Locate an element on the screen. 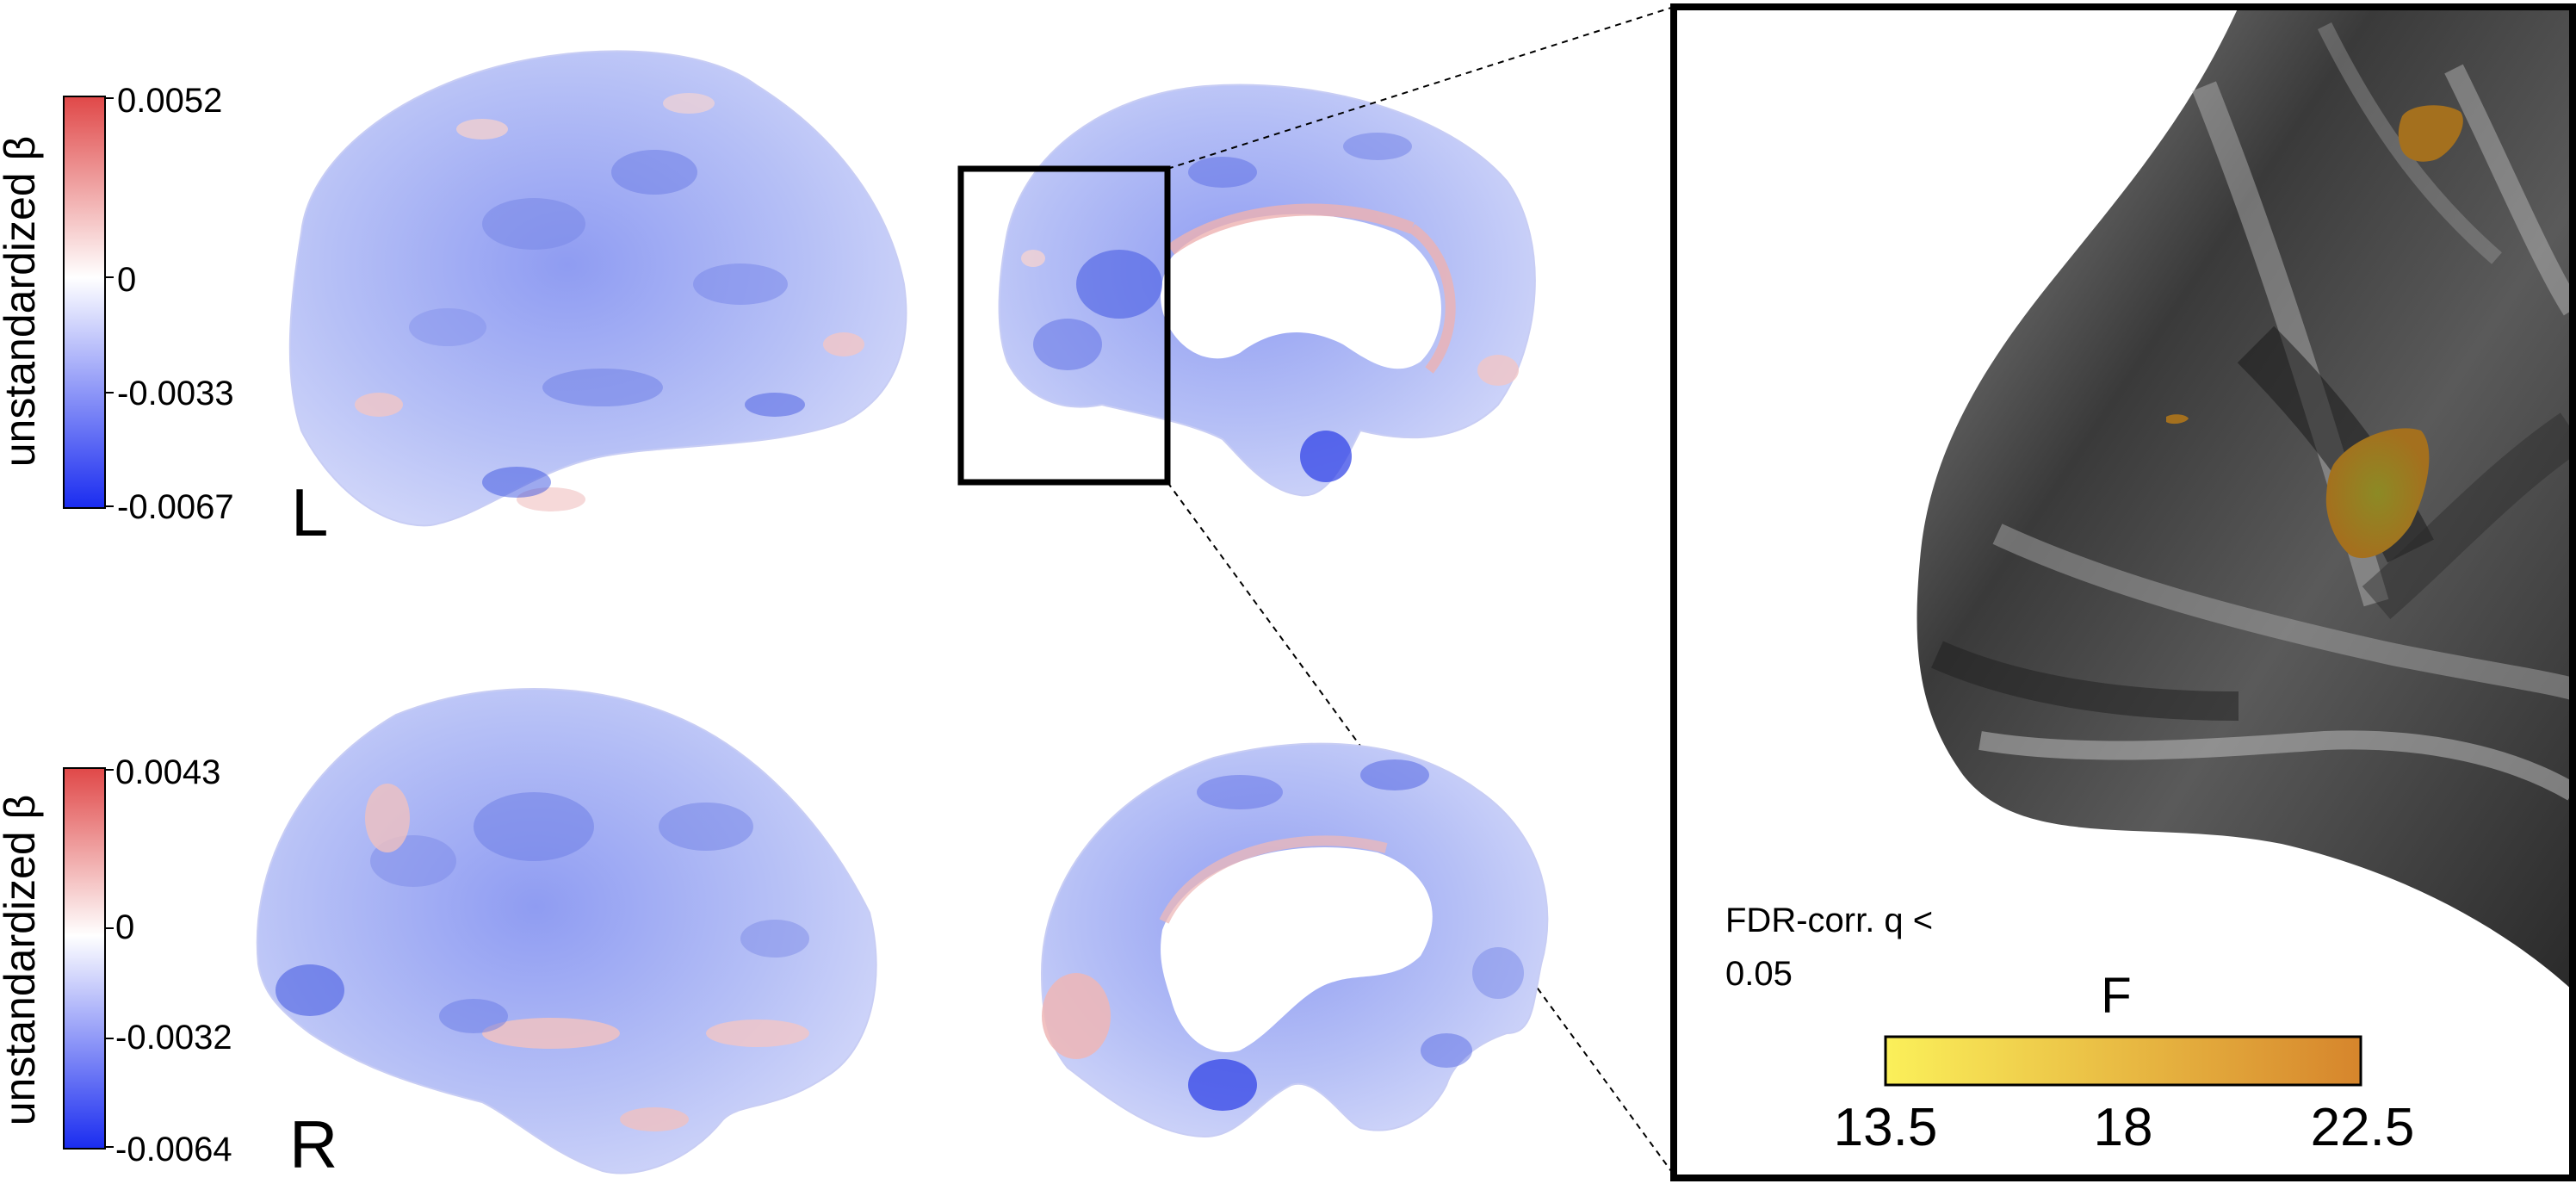 The height and width of the screenshot is (1190, 2576). f-colorbar-tick-mid: 18 is located at coordinates (2123, 1128).